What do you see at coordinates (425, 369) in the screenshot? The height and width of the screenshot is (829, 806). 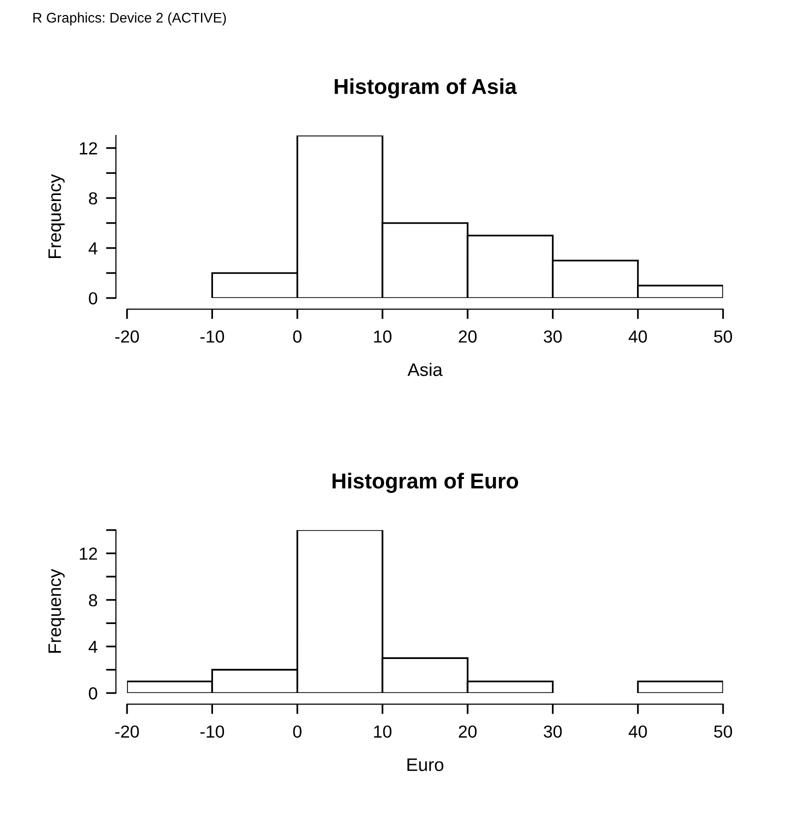 I see `x-axis-title: Asia` at bounding box center [425, 369].